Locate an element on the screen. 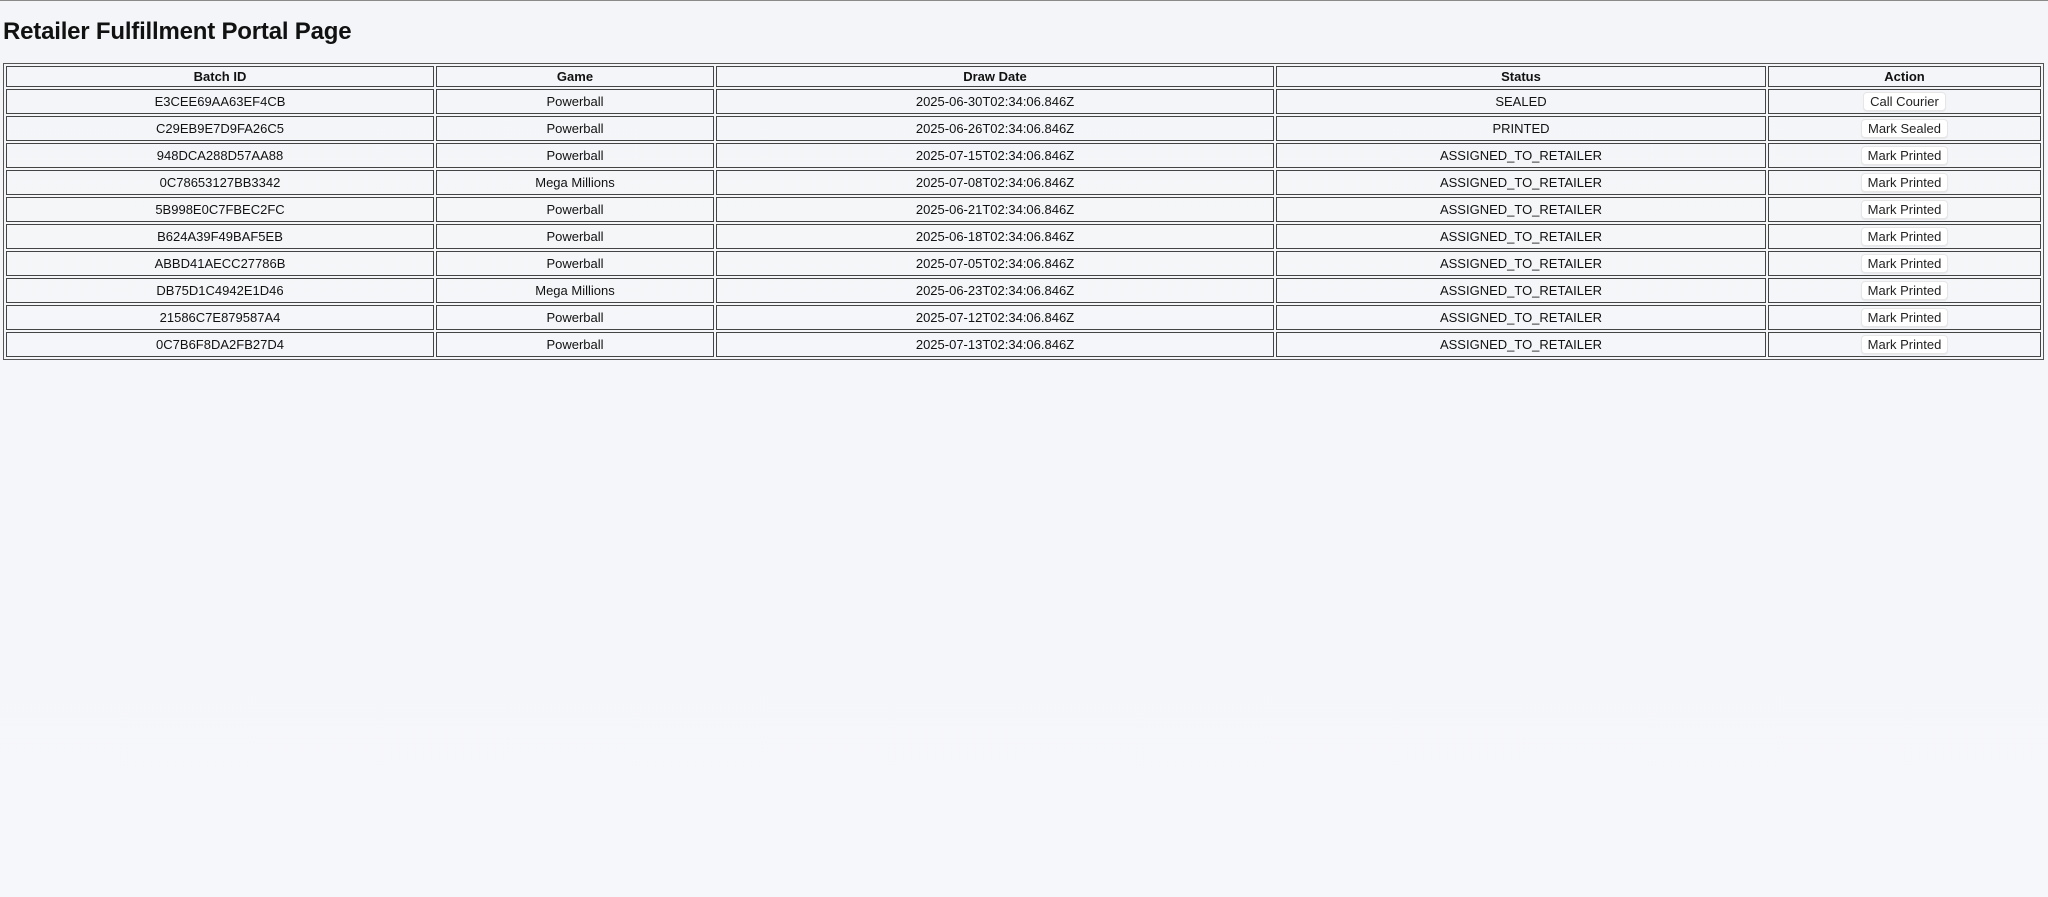  batch-id-cell: ABBD41AECC27786B is located at coordinates (220, 263).